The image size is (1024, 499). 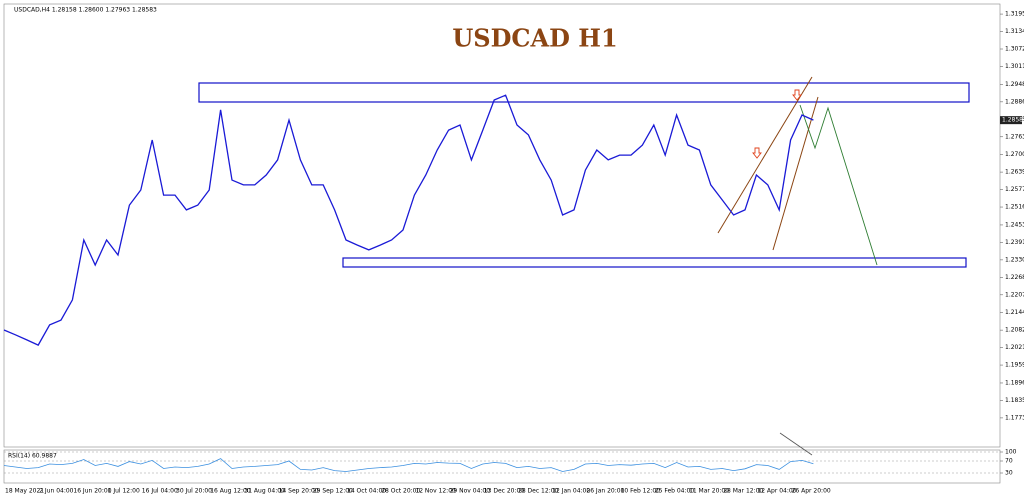 What do you see at coordinates (654, 262) in the screenshot?
I see `support-zone` at bounding box center [654, 262].